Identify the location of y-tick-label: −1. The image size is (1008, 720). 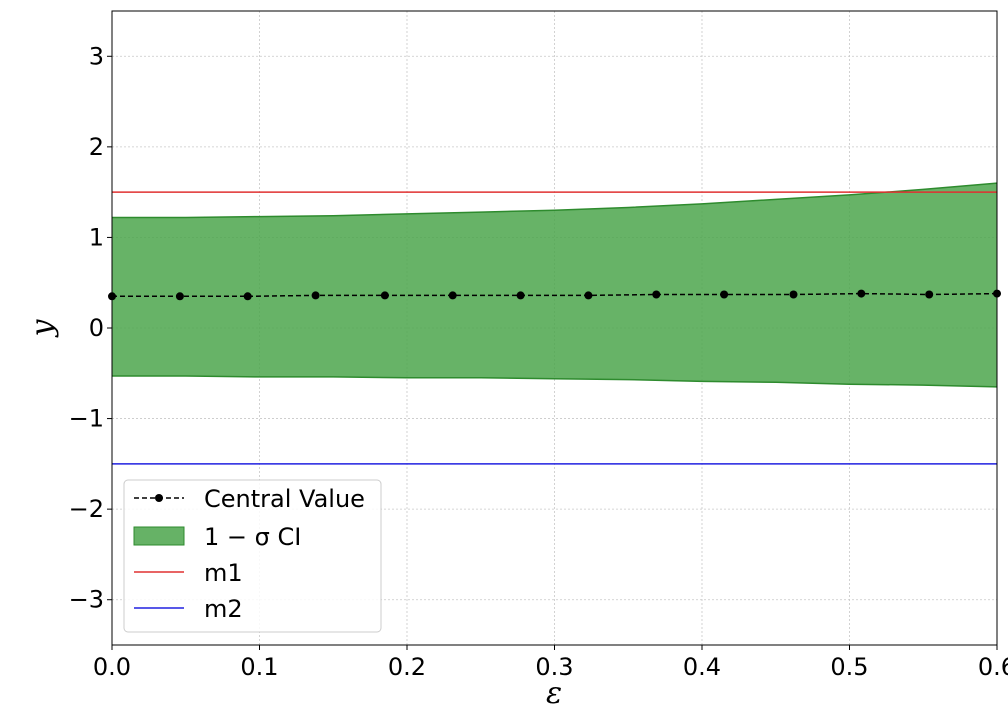
(86, 419).